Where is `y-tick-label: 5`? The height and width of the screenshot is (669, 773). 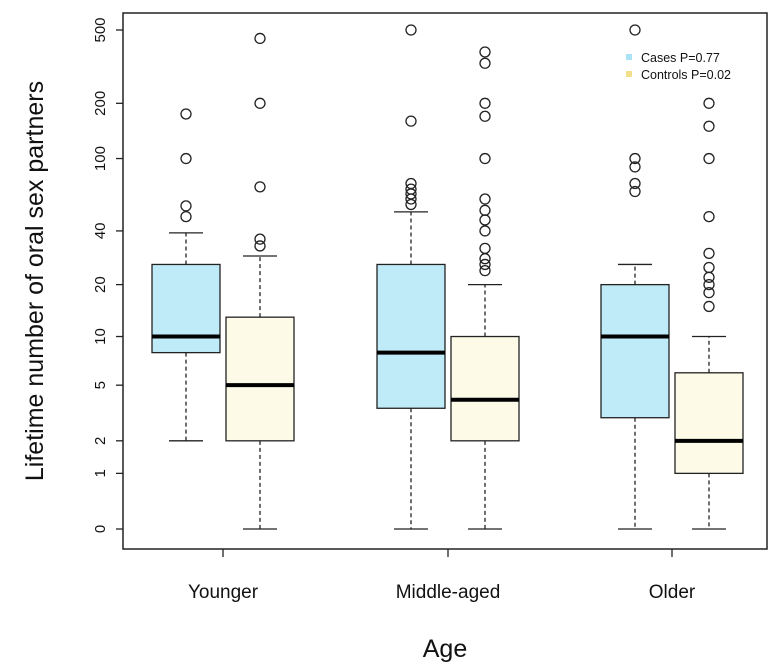 y-tick-label: 5 is located at coordinates (100, 385).